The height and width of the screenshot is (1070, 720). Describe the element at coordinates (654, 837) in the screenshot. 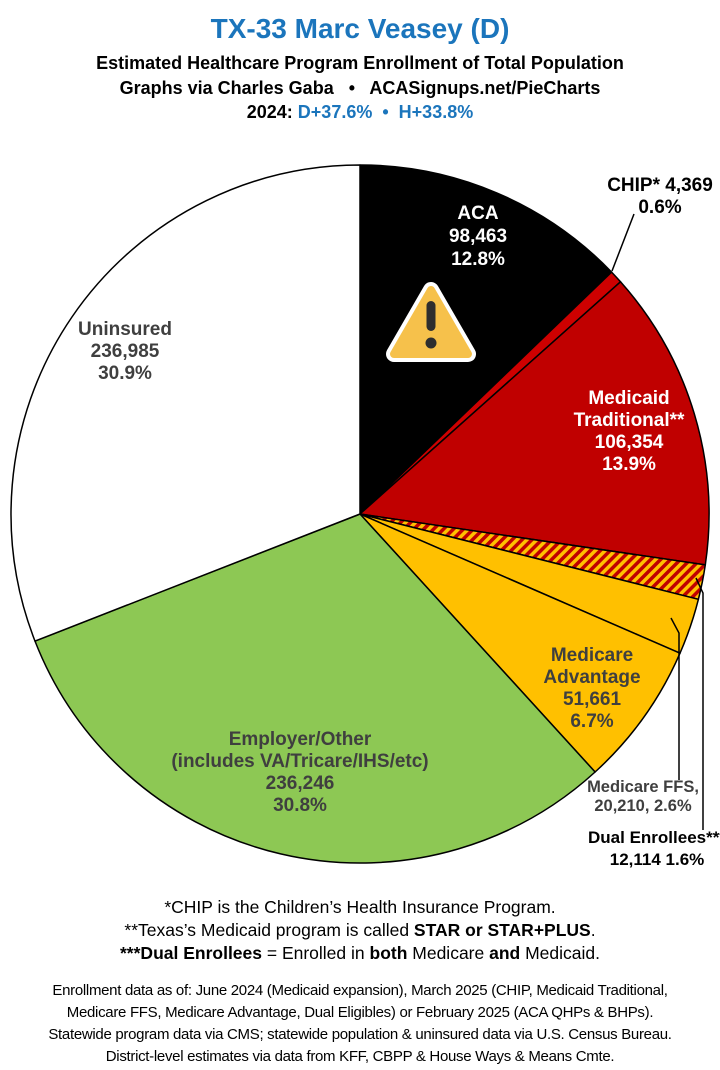

I see `label-line: Dual Enrollees***` at that location.